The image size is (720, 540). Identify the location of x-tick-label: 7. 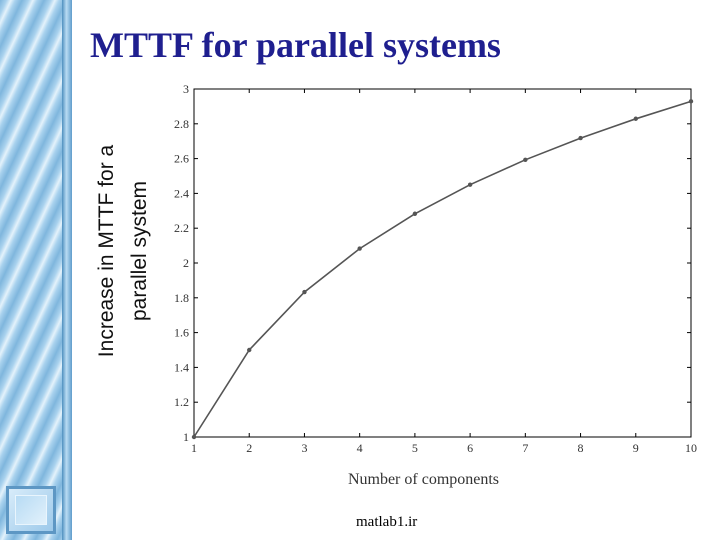
(525, 448).